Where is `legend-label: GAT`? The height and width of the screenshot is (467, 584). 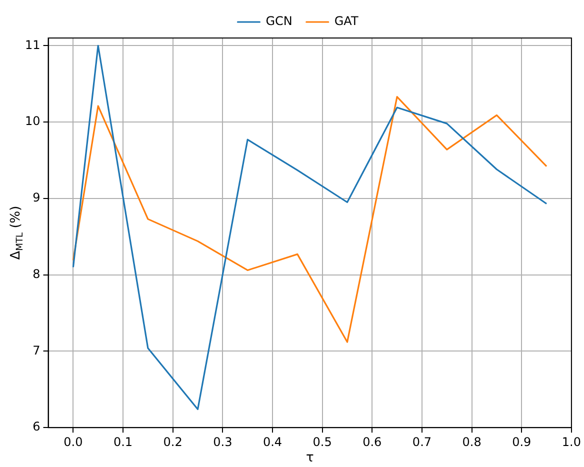
legend-label: GAT is located at coordinates (346, 21).